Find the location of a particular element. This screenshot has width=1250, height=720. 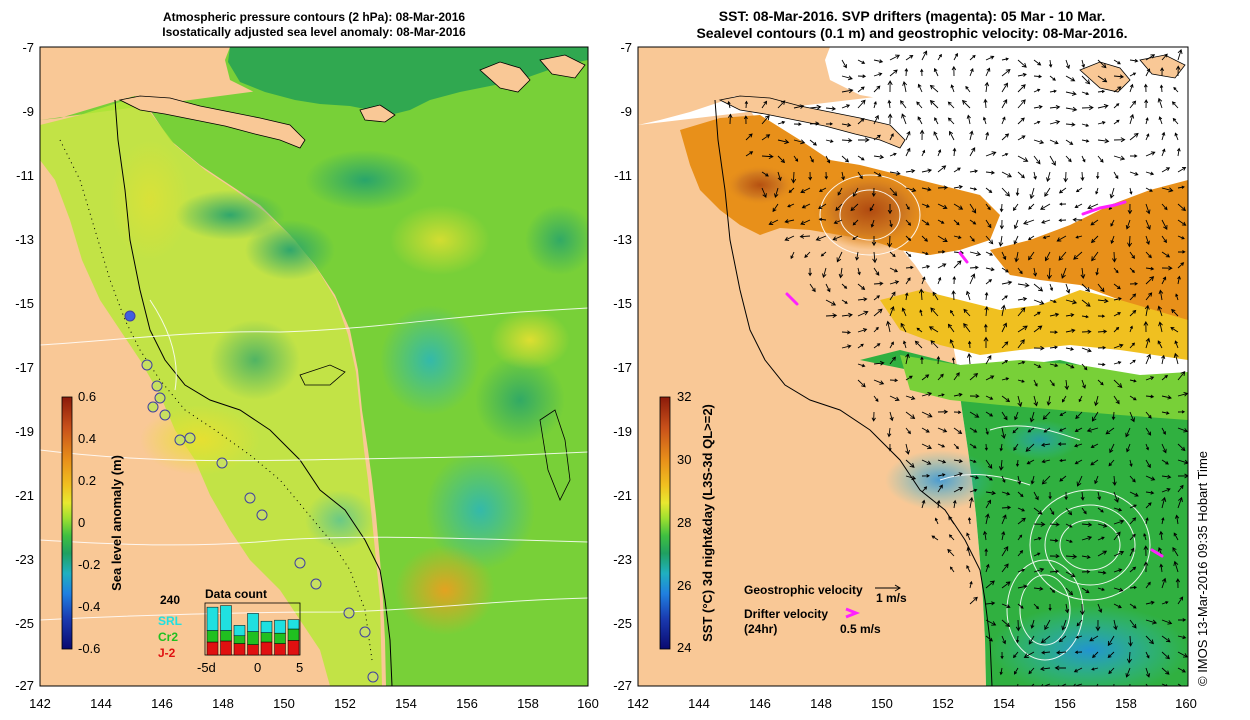

svg-text: 26 is located at coordinates (684, 585).